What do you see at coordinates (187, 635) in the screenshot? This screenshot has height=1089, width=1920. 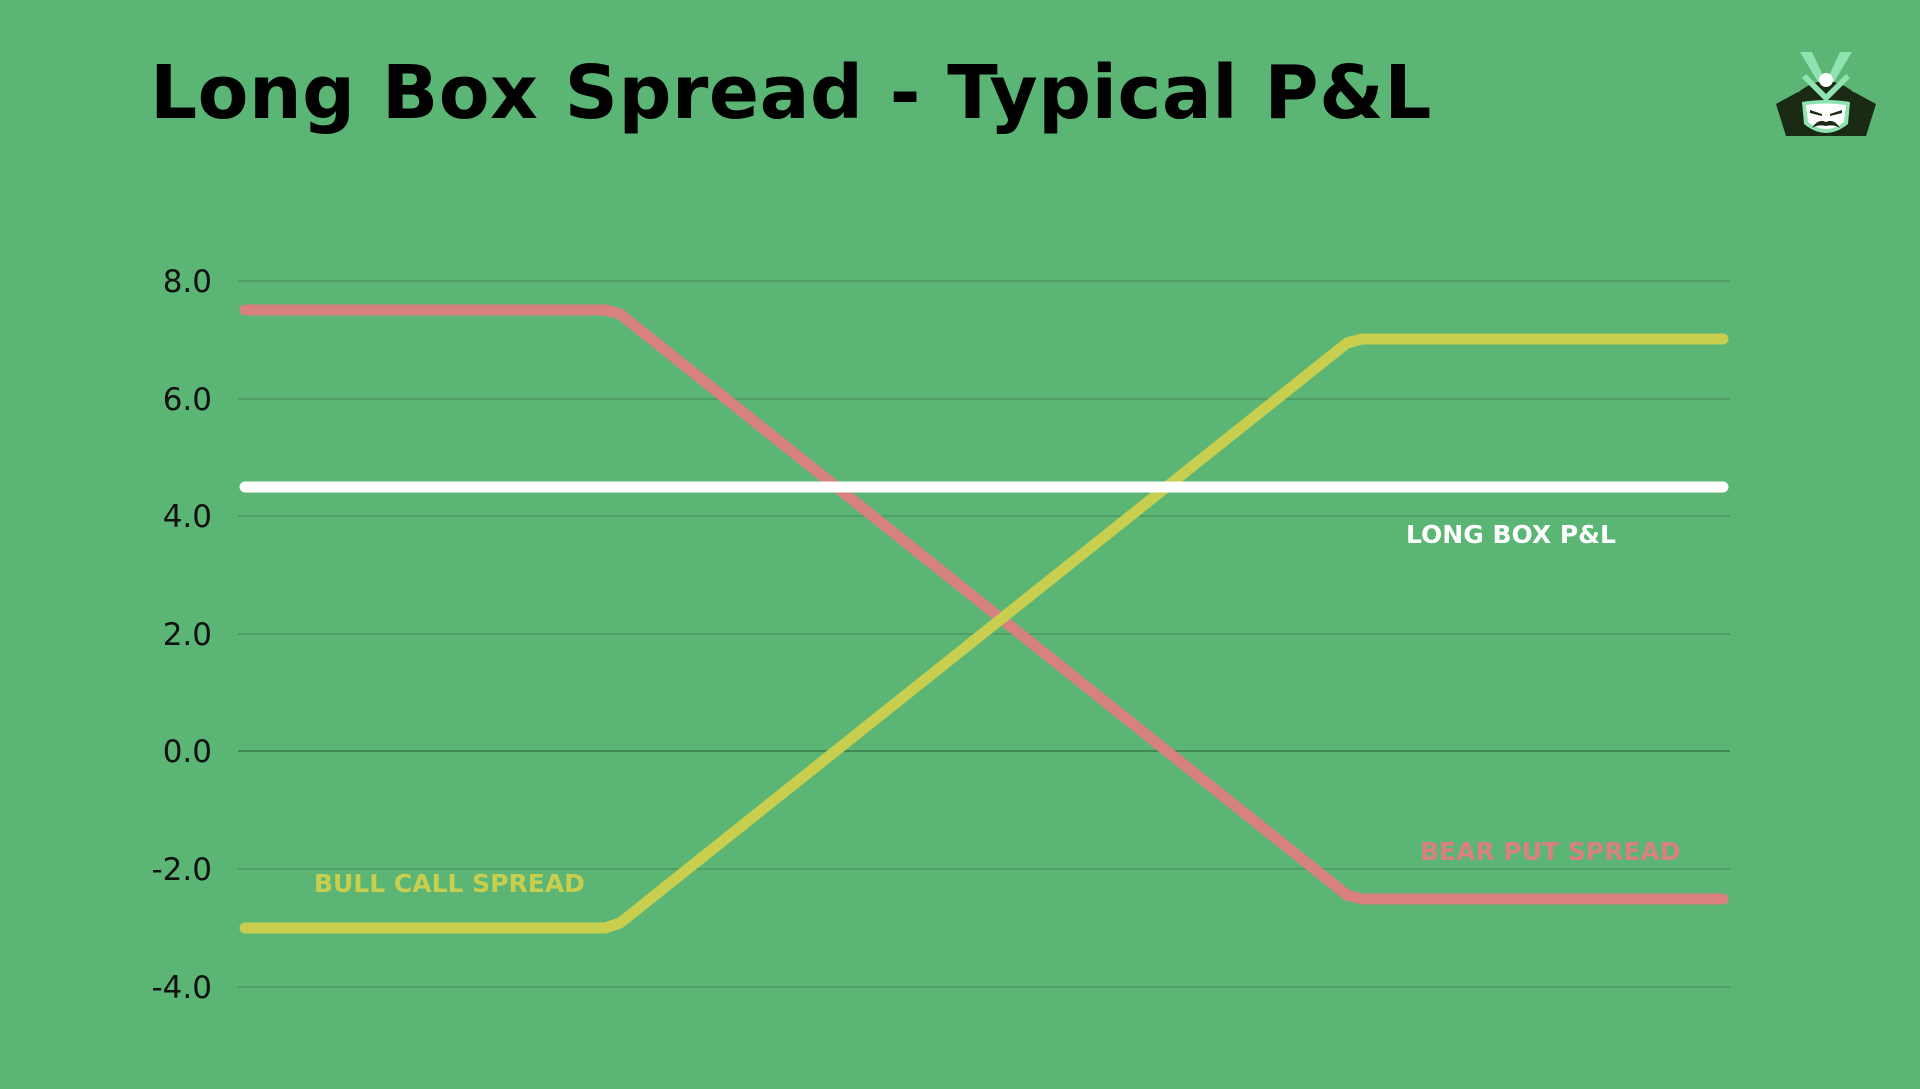 I see `y-tick: 2.0` at bounding box center [187, 635].